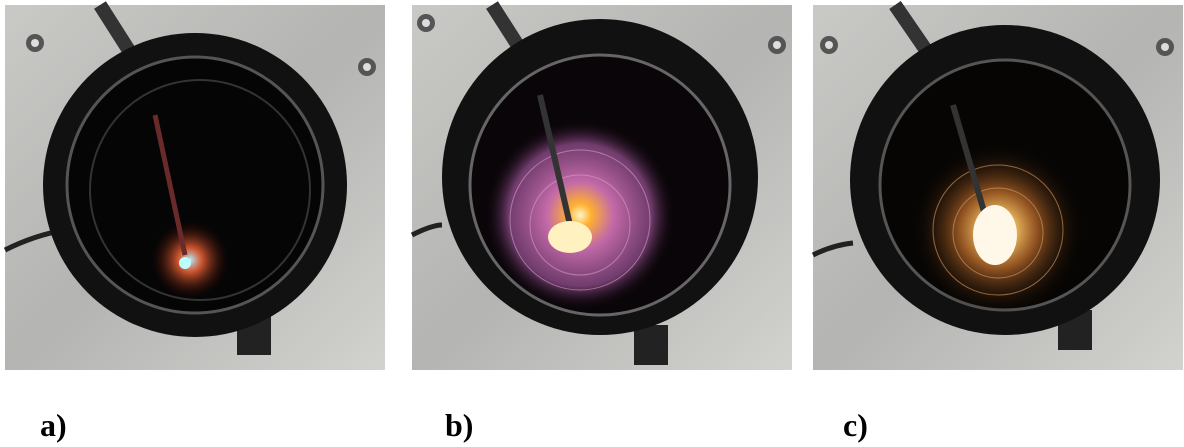  Describe the element at coordinates (459, 425) in the screenshot. I see `panel-label: b)` at that location.